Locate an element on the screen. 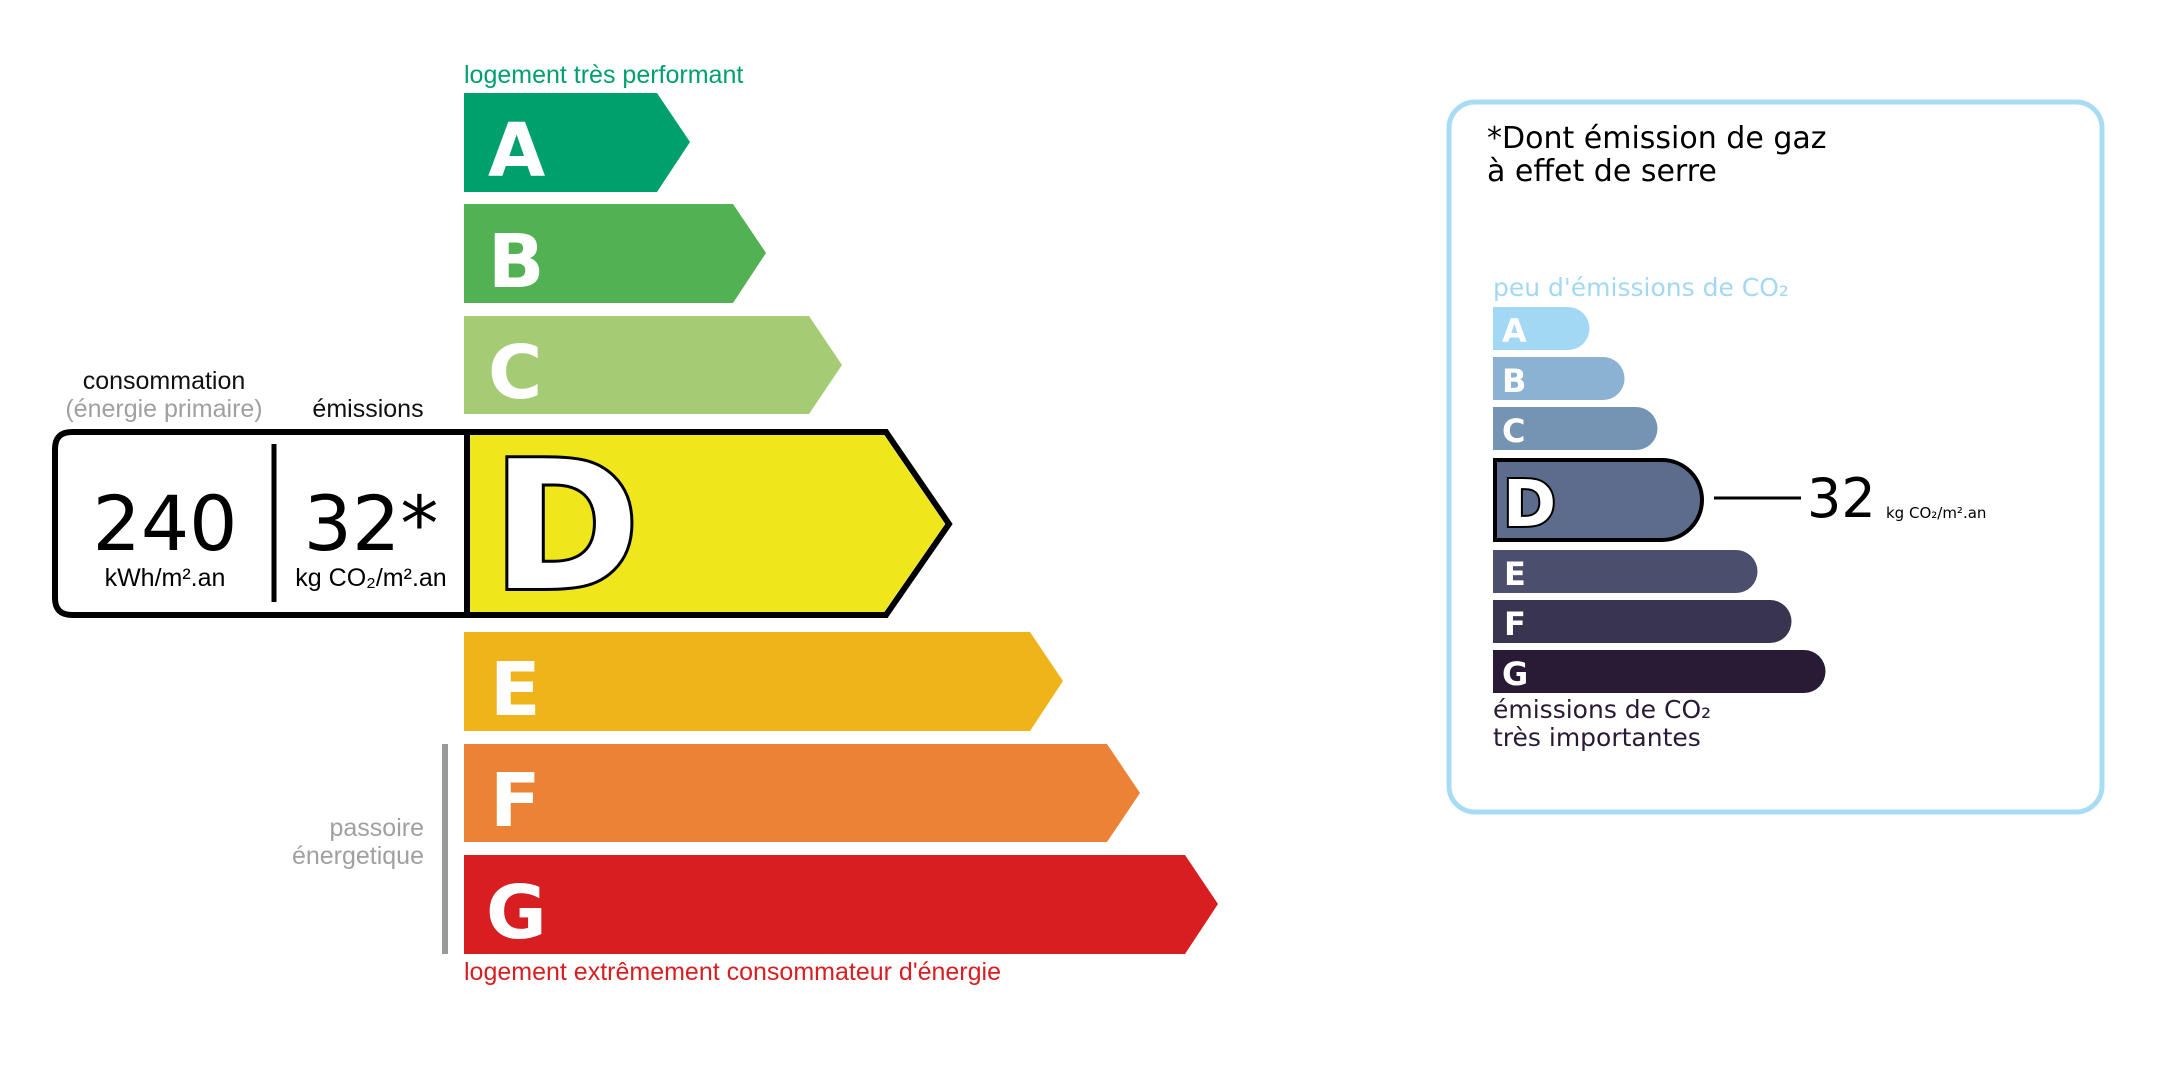  energy-letter-f: F is located at coordinates (515, 801).